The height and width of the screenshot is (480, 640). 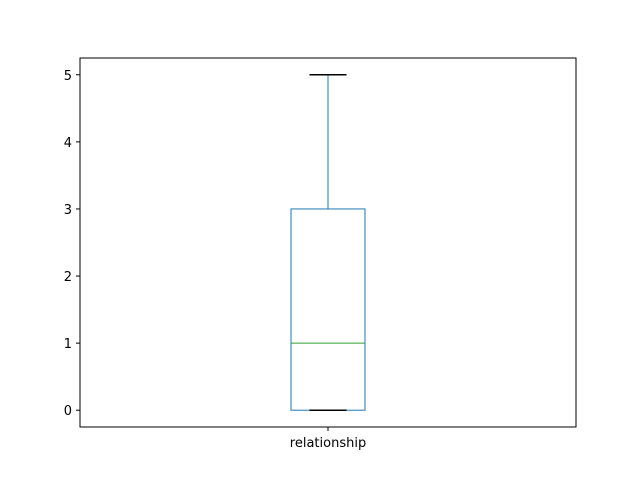 I want to click on y-tick-label: 0, so click(x=68, y=411).